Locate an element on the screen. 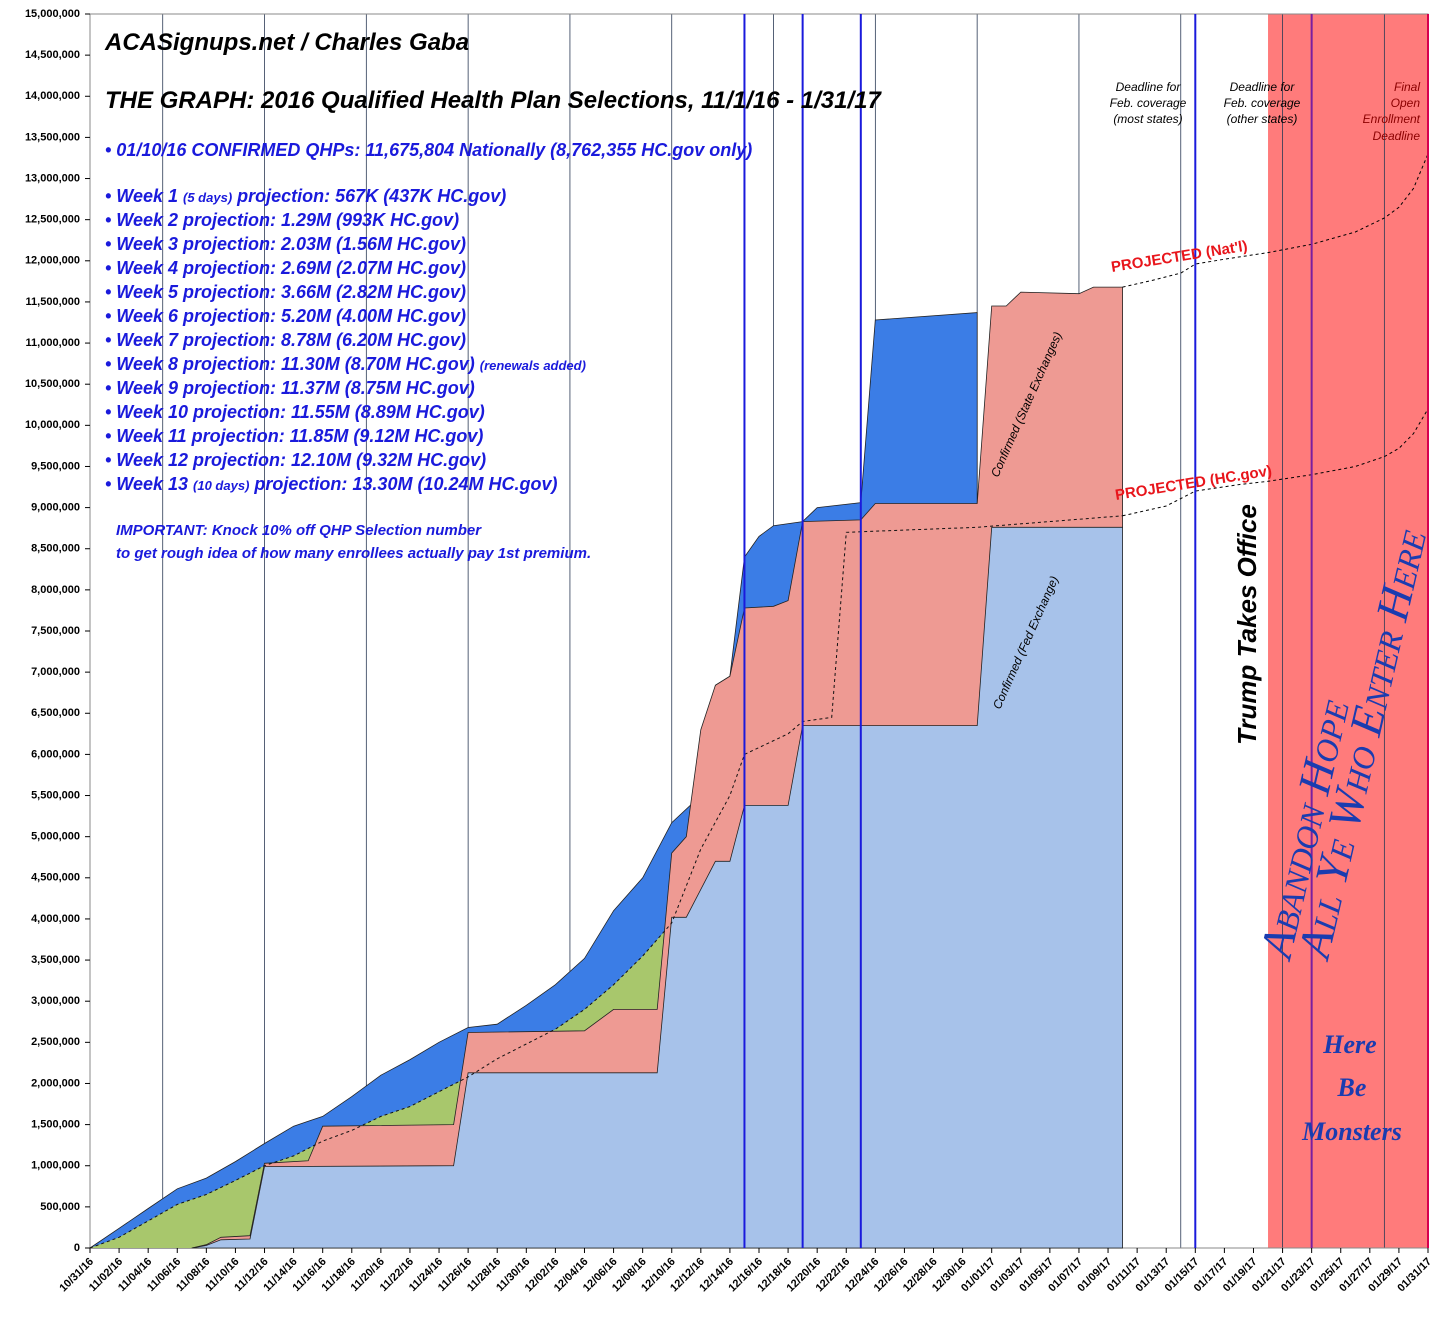 Image resolution: width=1452 pixels, height=1322 pixels. y-tick-label: 3,500,000 is located at coordinates (55, 960).